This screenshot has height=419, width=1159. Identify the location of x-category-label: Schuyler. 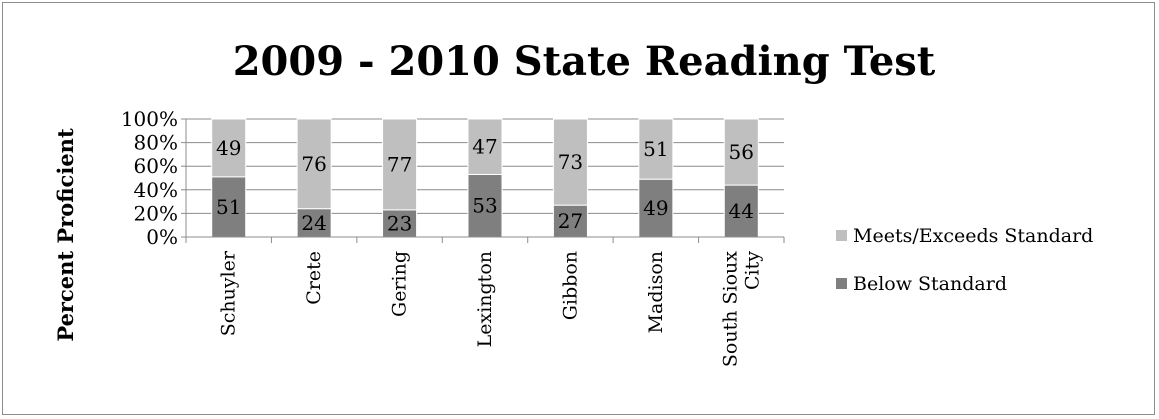
(229, 293).